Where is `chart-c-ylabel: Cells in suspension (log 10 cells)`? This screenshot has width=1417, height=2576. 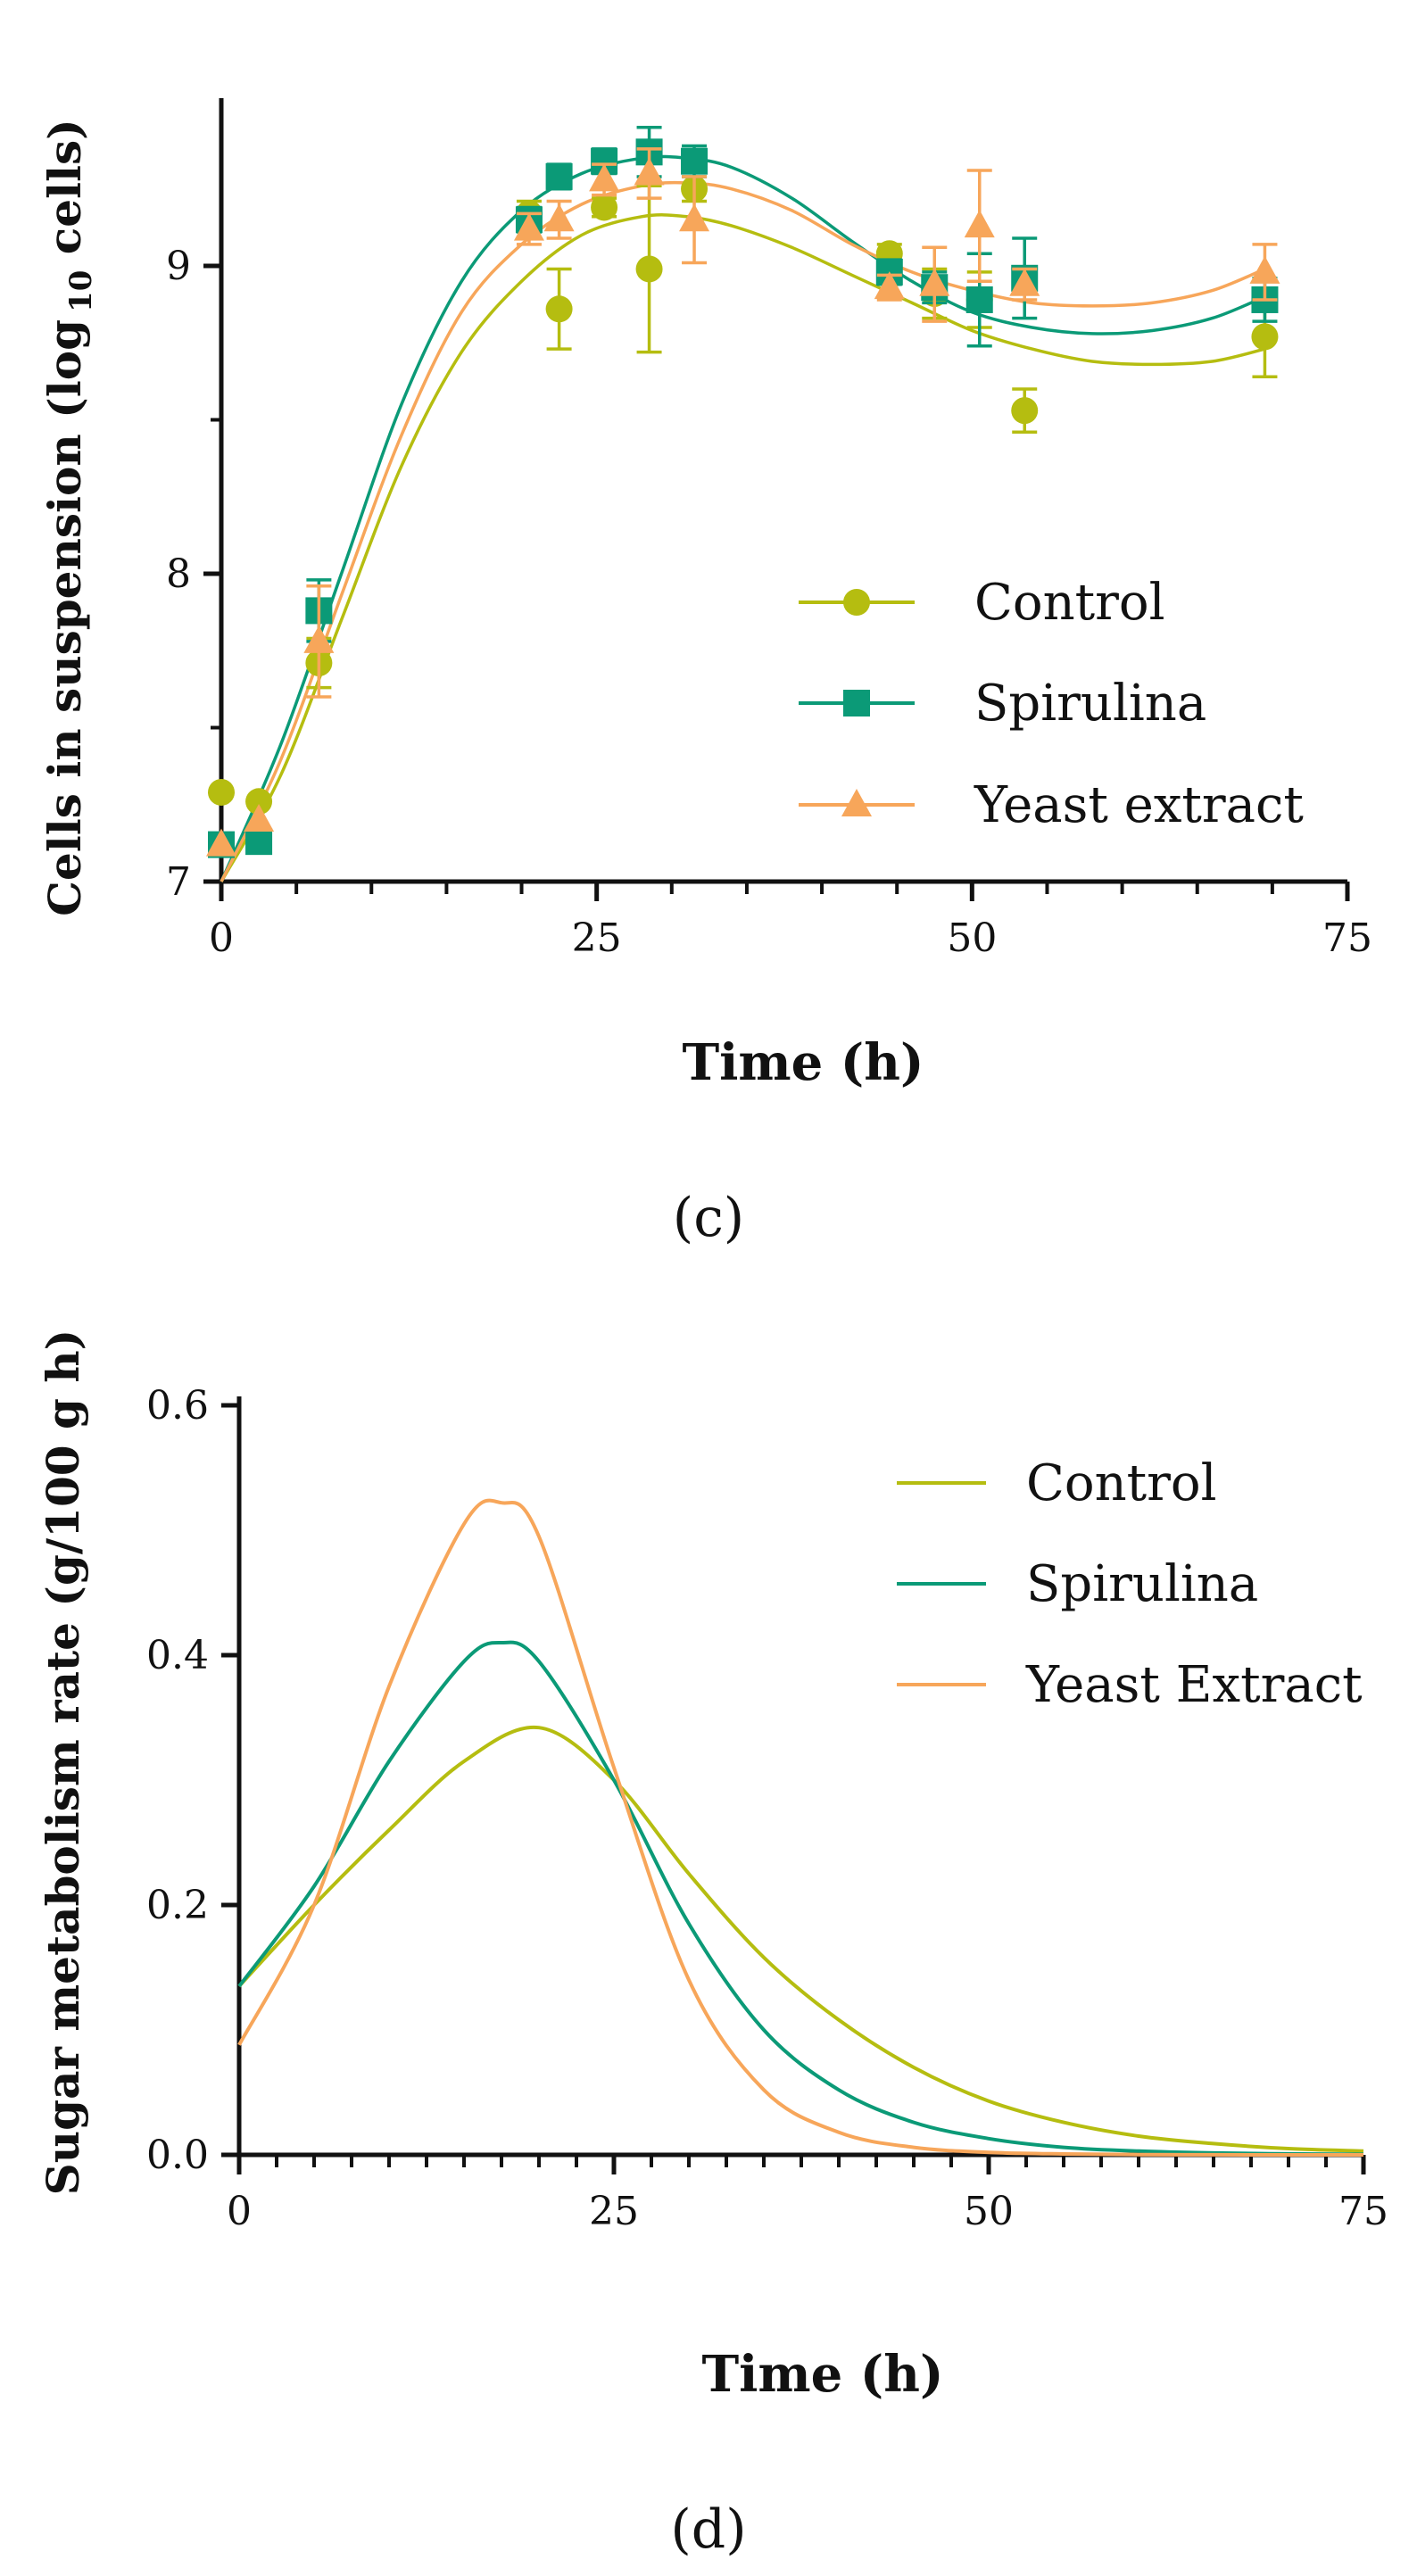
chart-c-ylabel: Cells in suspension (log 10 cells) is located at coordinates (68, 517).